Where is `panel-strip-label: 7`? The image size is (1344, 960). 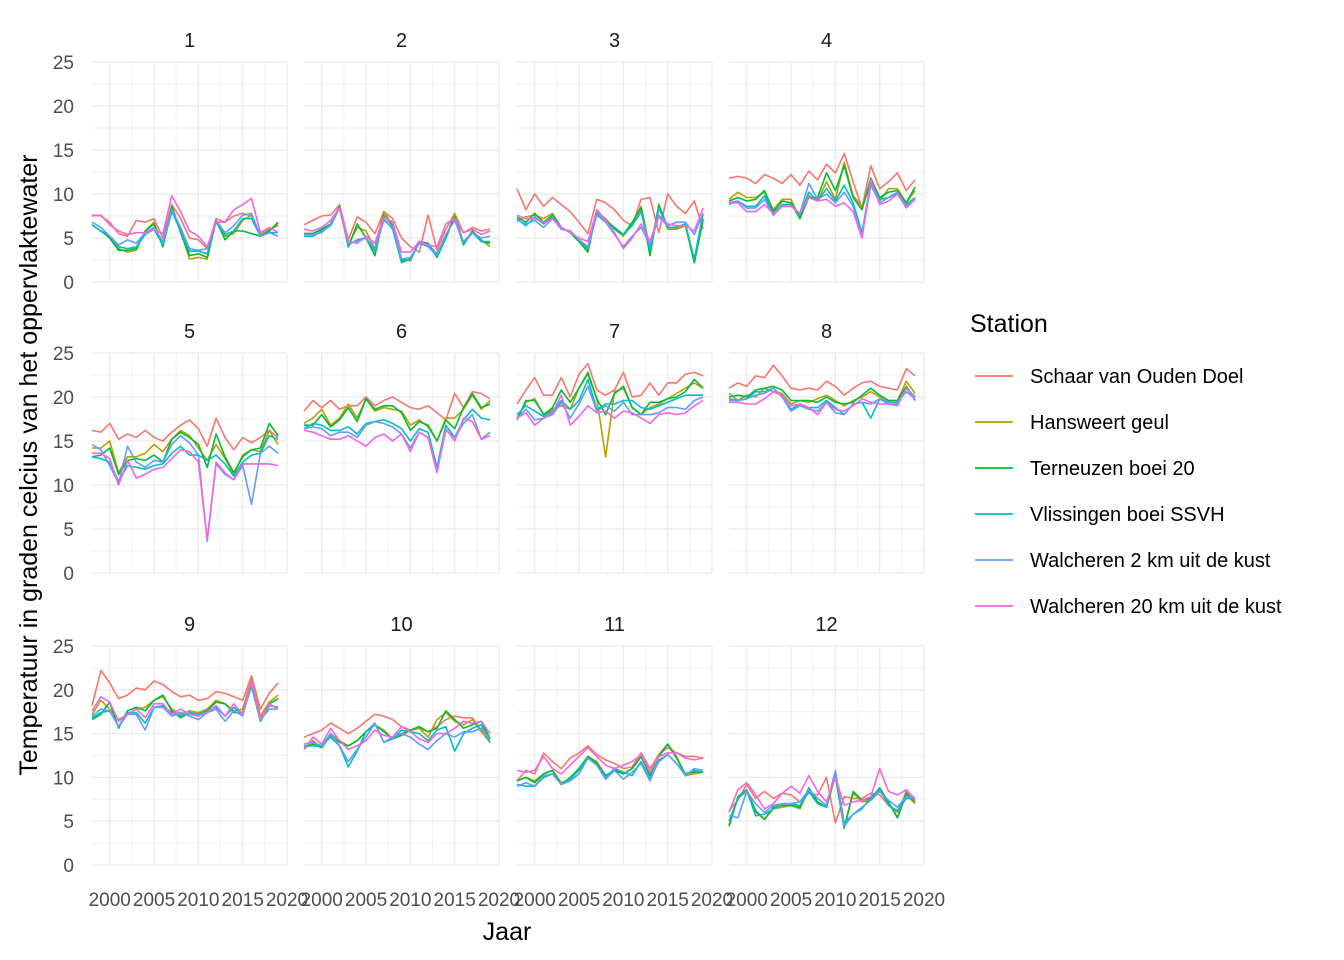 panel-strip-label: 7 is located at coordinates (614, 332).